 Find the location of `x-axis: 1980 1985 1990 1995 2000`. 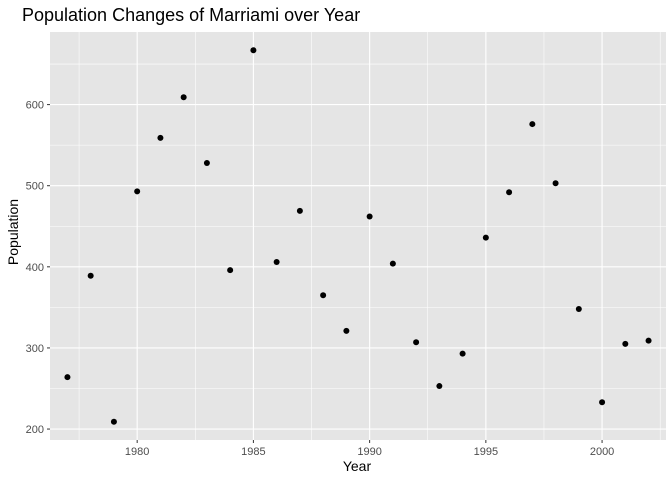

x-axis: 1980 1985 1990 1995 2000 is located at coordinates (369, 449).